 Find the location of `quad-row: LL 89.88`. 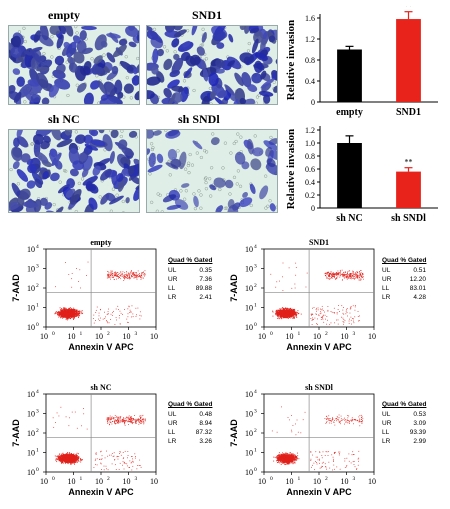

quad-row: LL 89.88 is located at coordinates (190, 288).